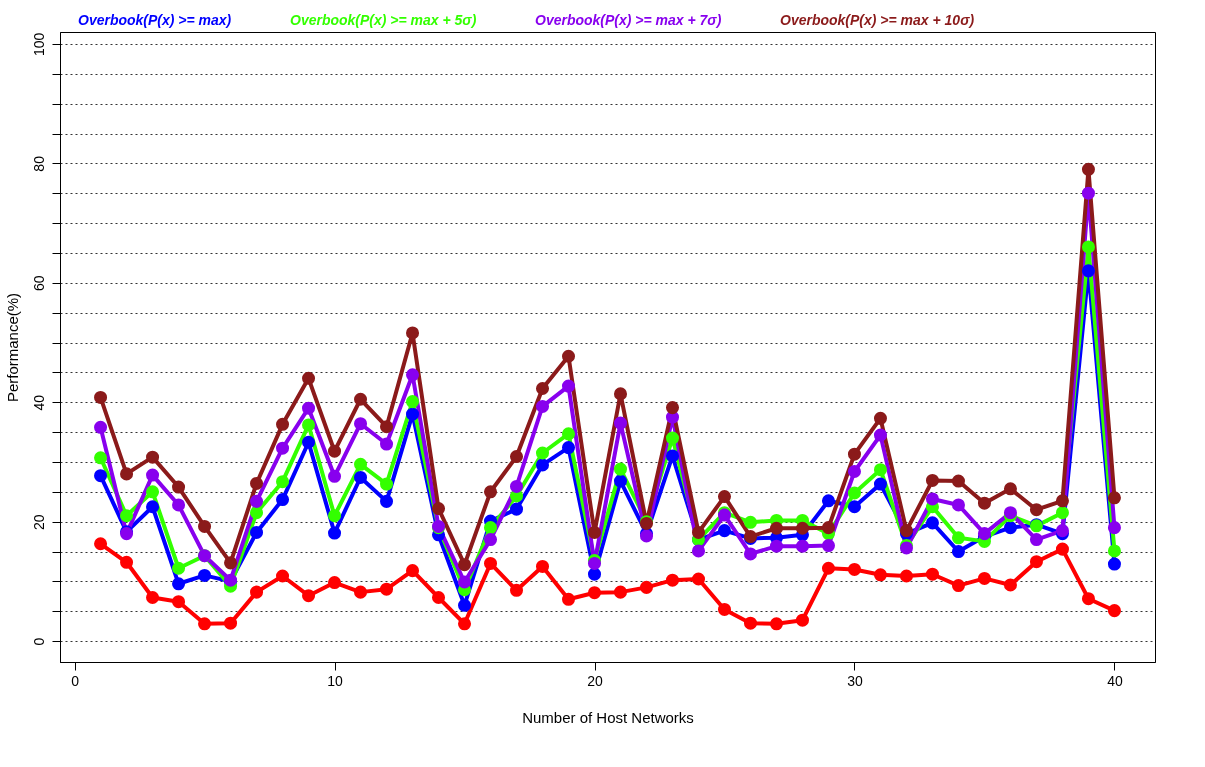 Image resolution: width=1205 pixels, height=767 pixels. I want to click on text: Overbook(P(x) >= max), so click(155, 20).